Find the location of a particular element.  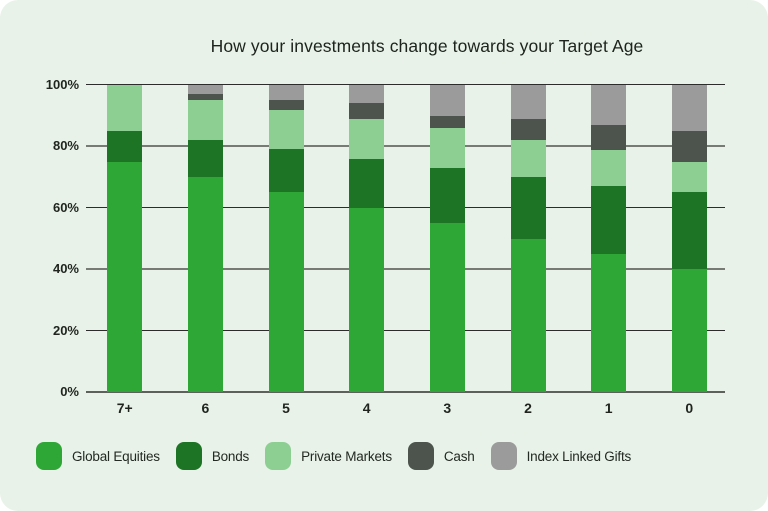

x-tick-label-6: 6 is located at coordinates (205, 408).